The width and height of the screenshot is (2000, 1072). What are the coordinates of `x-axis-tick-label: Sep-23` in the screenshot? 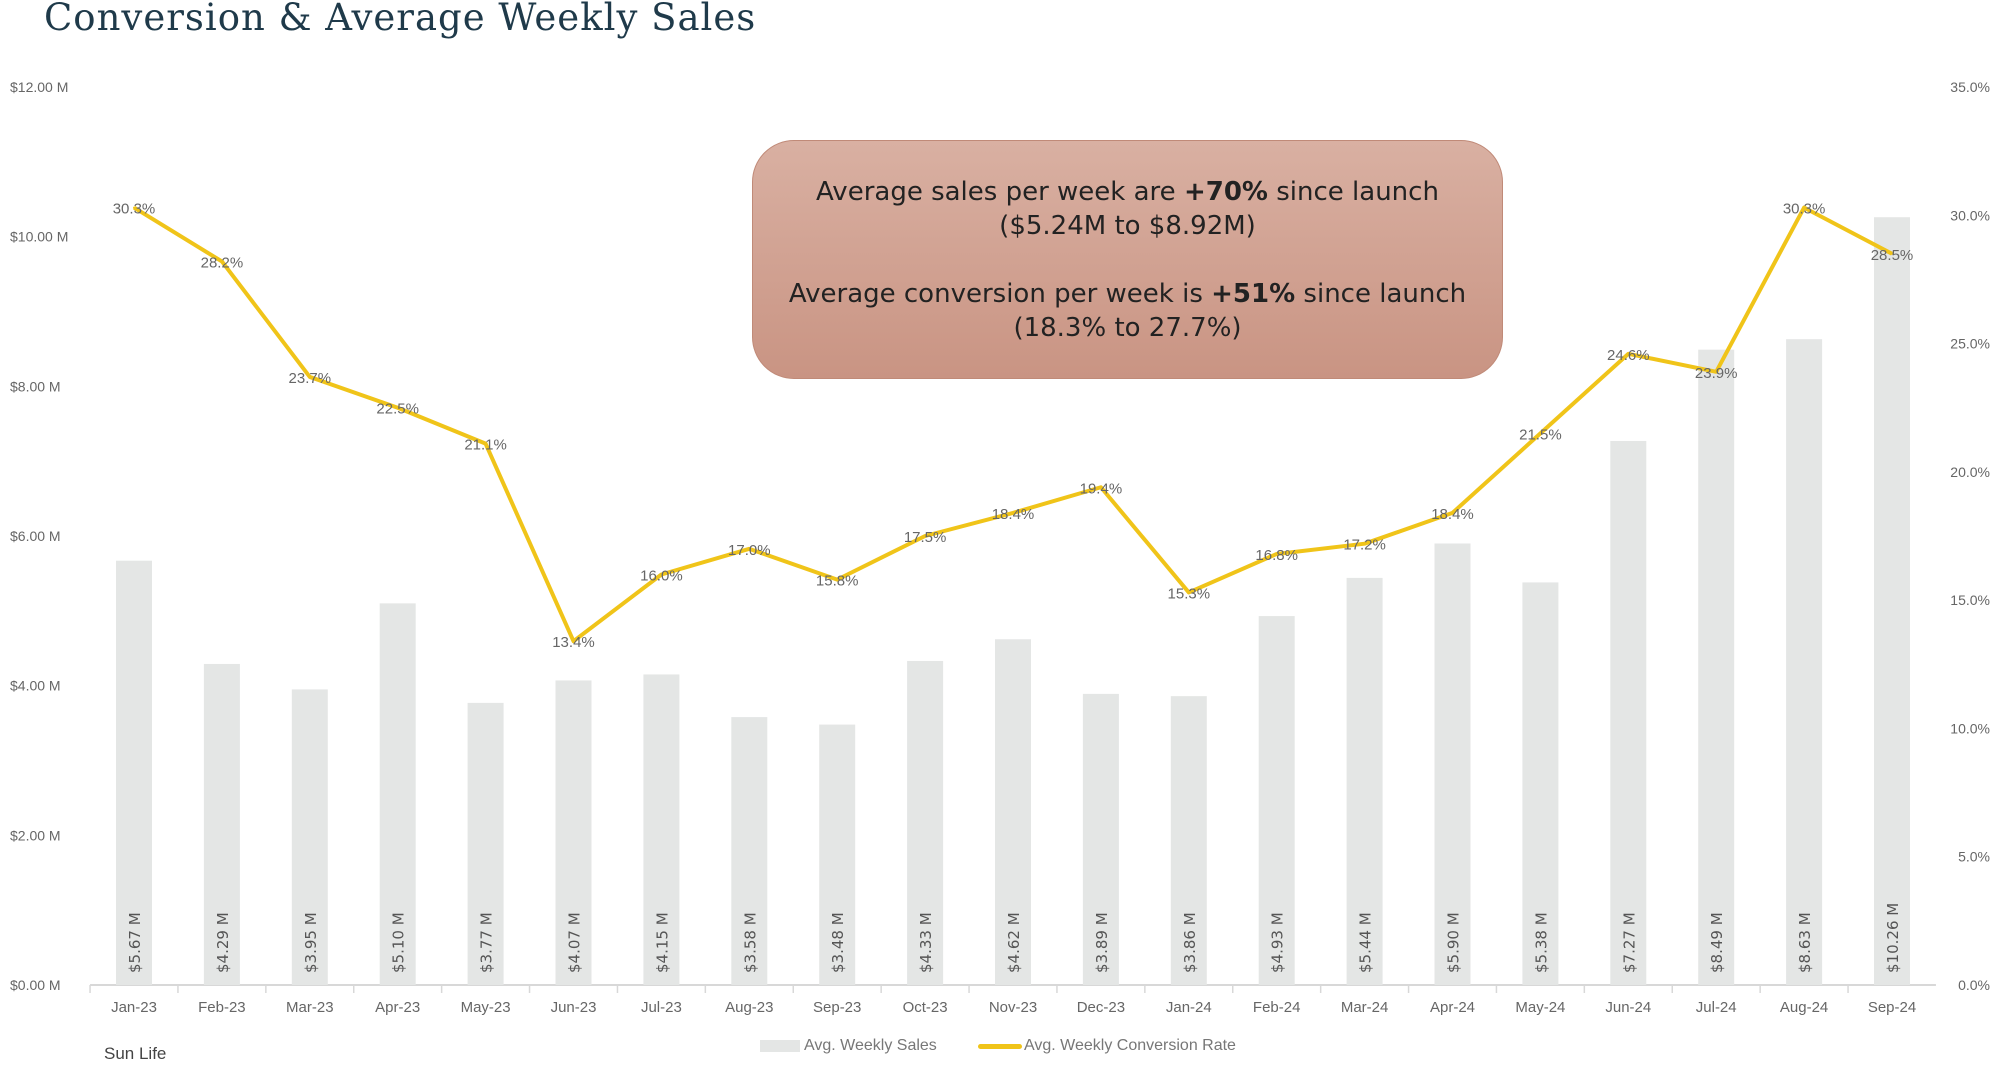 It's located at (837, 1007).